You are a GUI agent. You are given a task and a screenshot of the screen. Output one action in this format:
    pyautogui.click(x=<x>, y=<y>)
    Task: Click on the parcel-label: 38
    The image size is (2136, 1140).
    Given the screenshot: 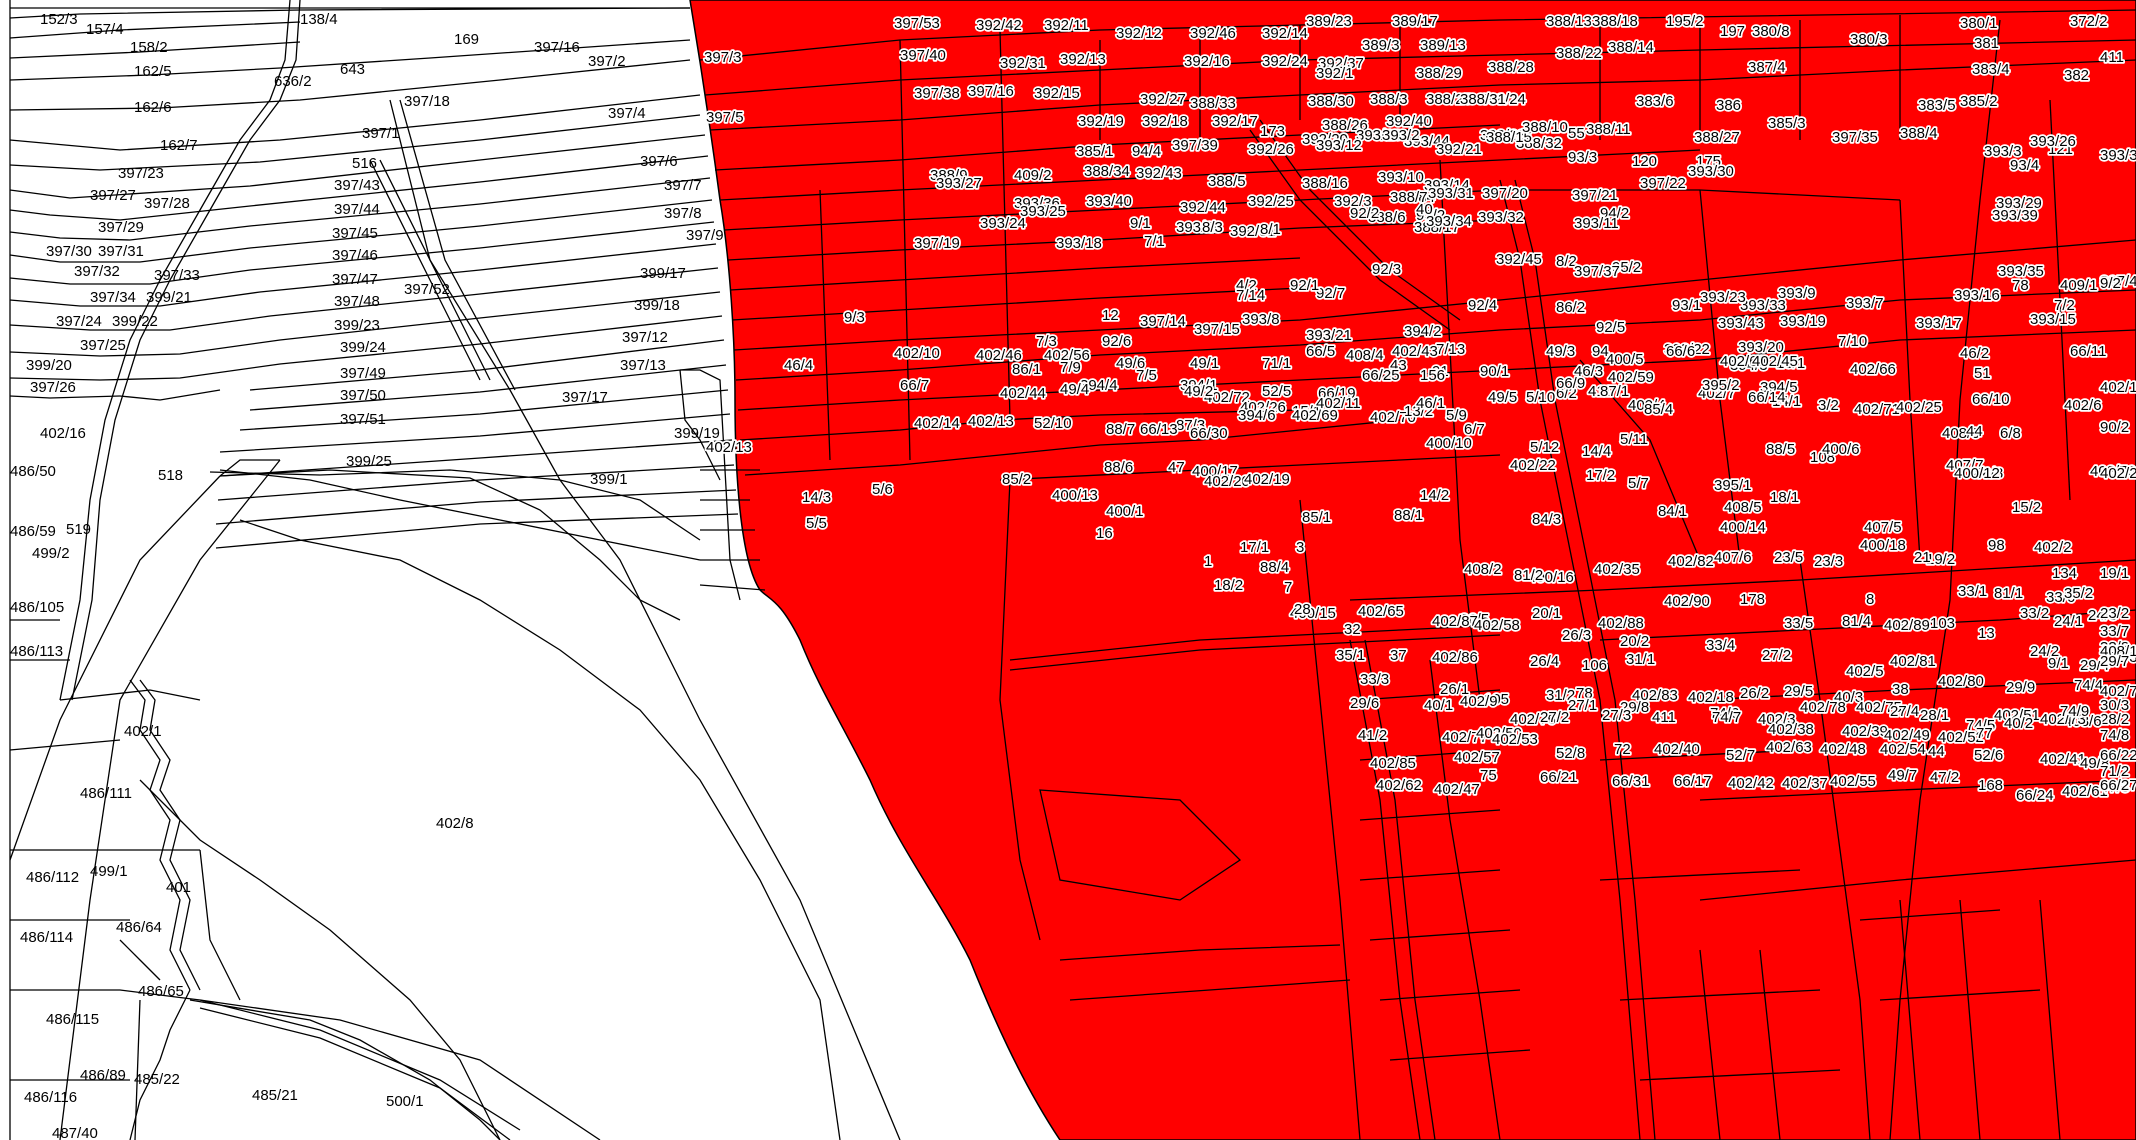 What is the action you would take?
    pyautogui.click(x=1900, y=689)
    